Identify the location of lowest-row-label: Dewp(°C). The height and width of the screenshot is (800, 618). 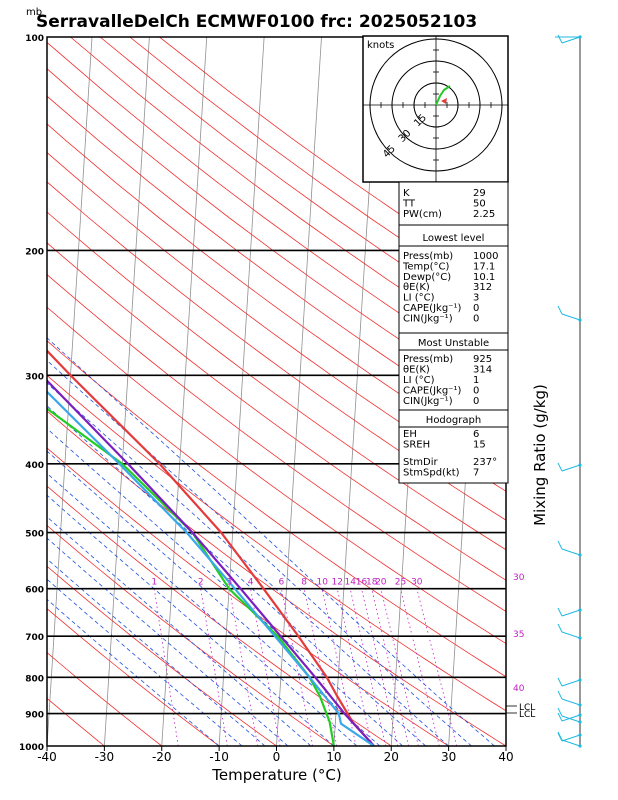
(427, 277).